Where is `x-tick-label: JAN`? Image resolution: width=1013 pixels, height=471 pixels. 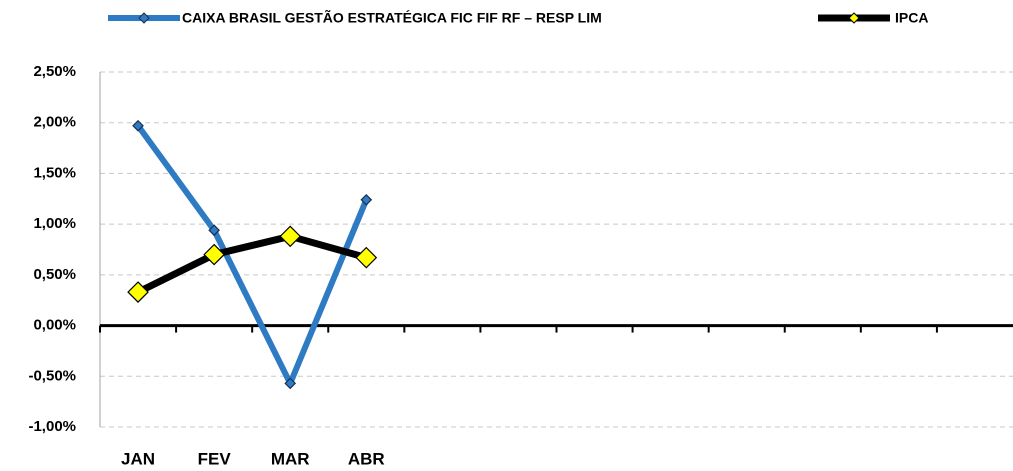
x-tick-label: JAN is located at coordinates (138, 458).